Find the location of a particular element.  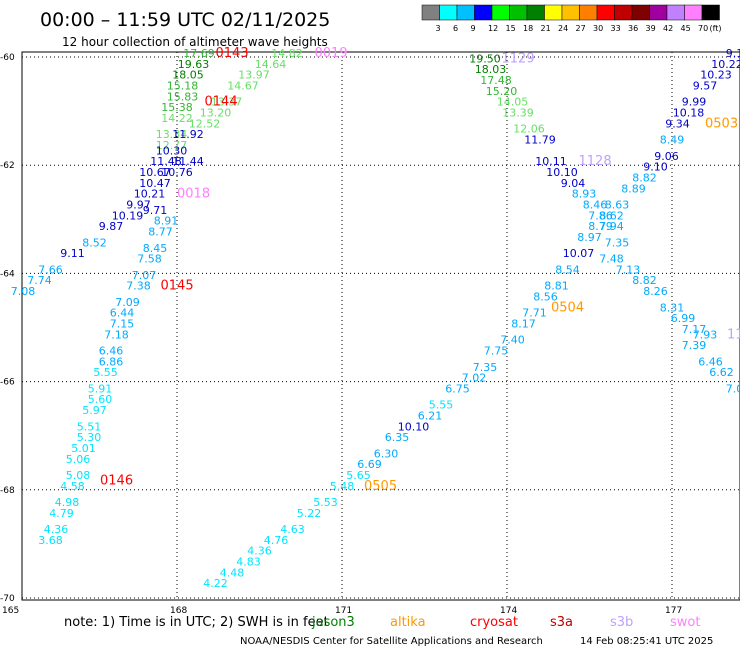

x-tick-label: 171 is located at coordinates (343, 611).